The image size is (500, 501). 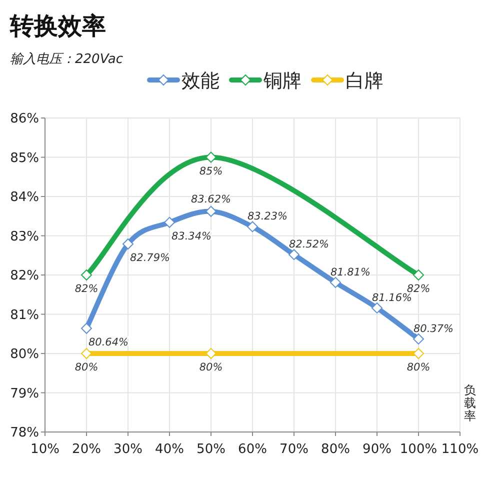 I want to click on y-tick-label: 86%, so click(x=24, y=119).